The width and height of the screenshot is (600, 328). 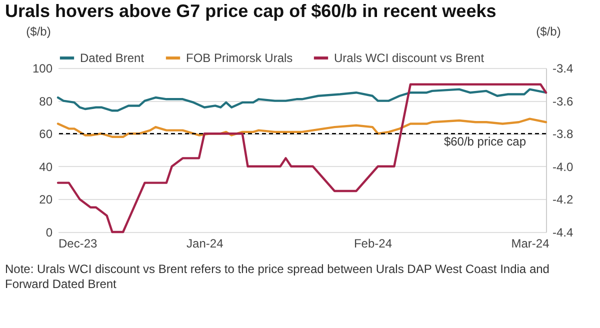 I want to click on legend-label: FOB Primorsk Urals, so click(x=239, y=58).